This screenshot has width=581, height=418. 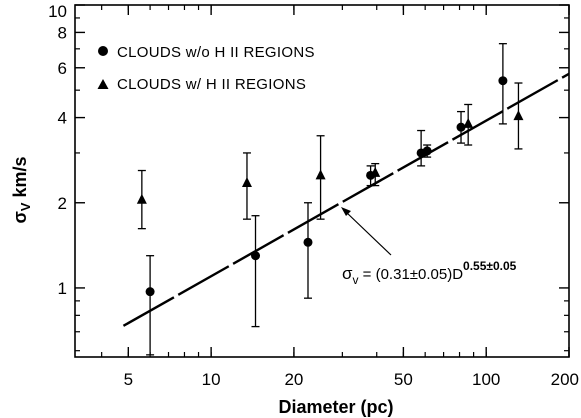 What do you see at coordinates (62, 32) in the screenshot?
I see `y-tick-label: 8` at bounding box center [62, 32].